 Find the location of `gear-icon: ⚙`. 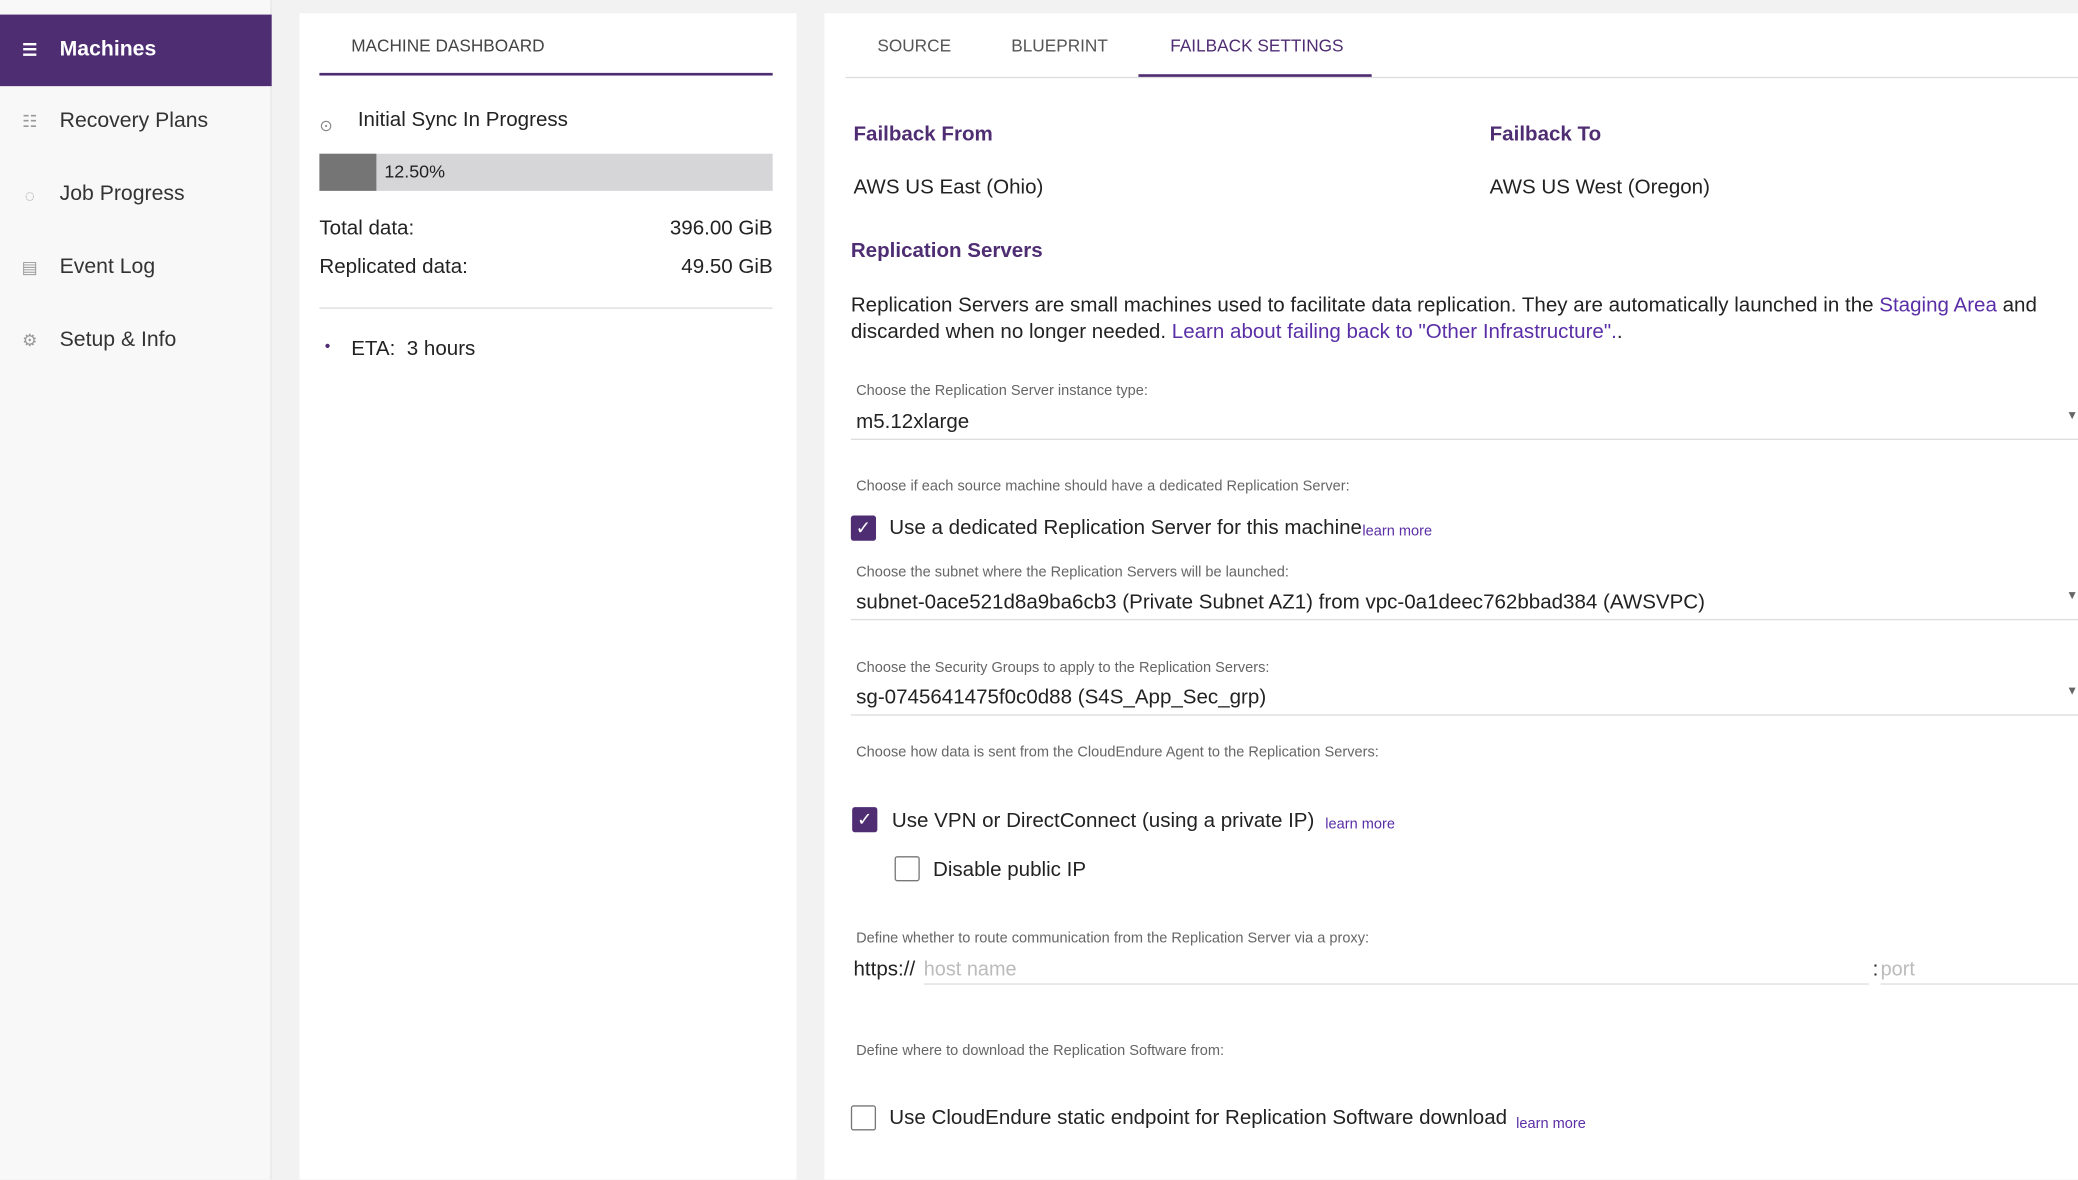

gear-icon: ⚙ is located at coordinates (30, 339).